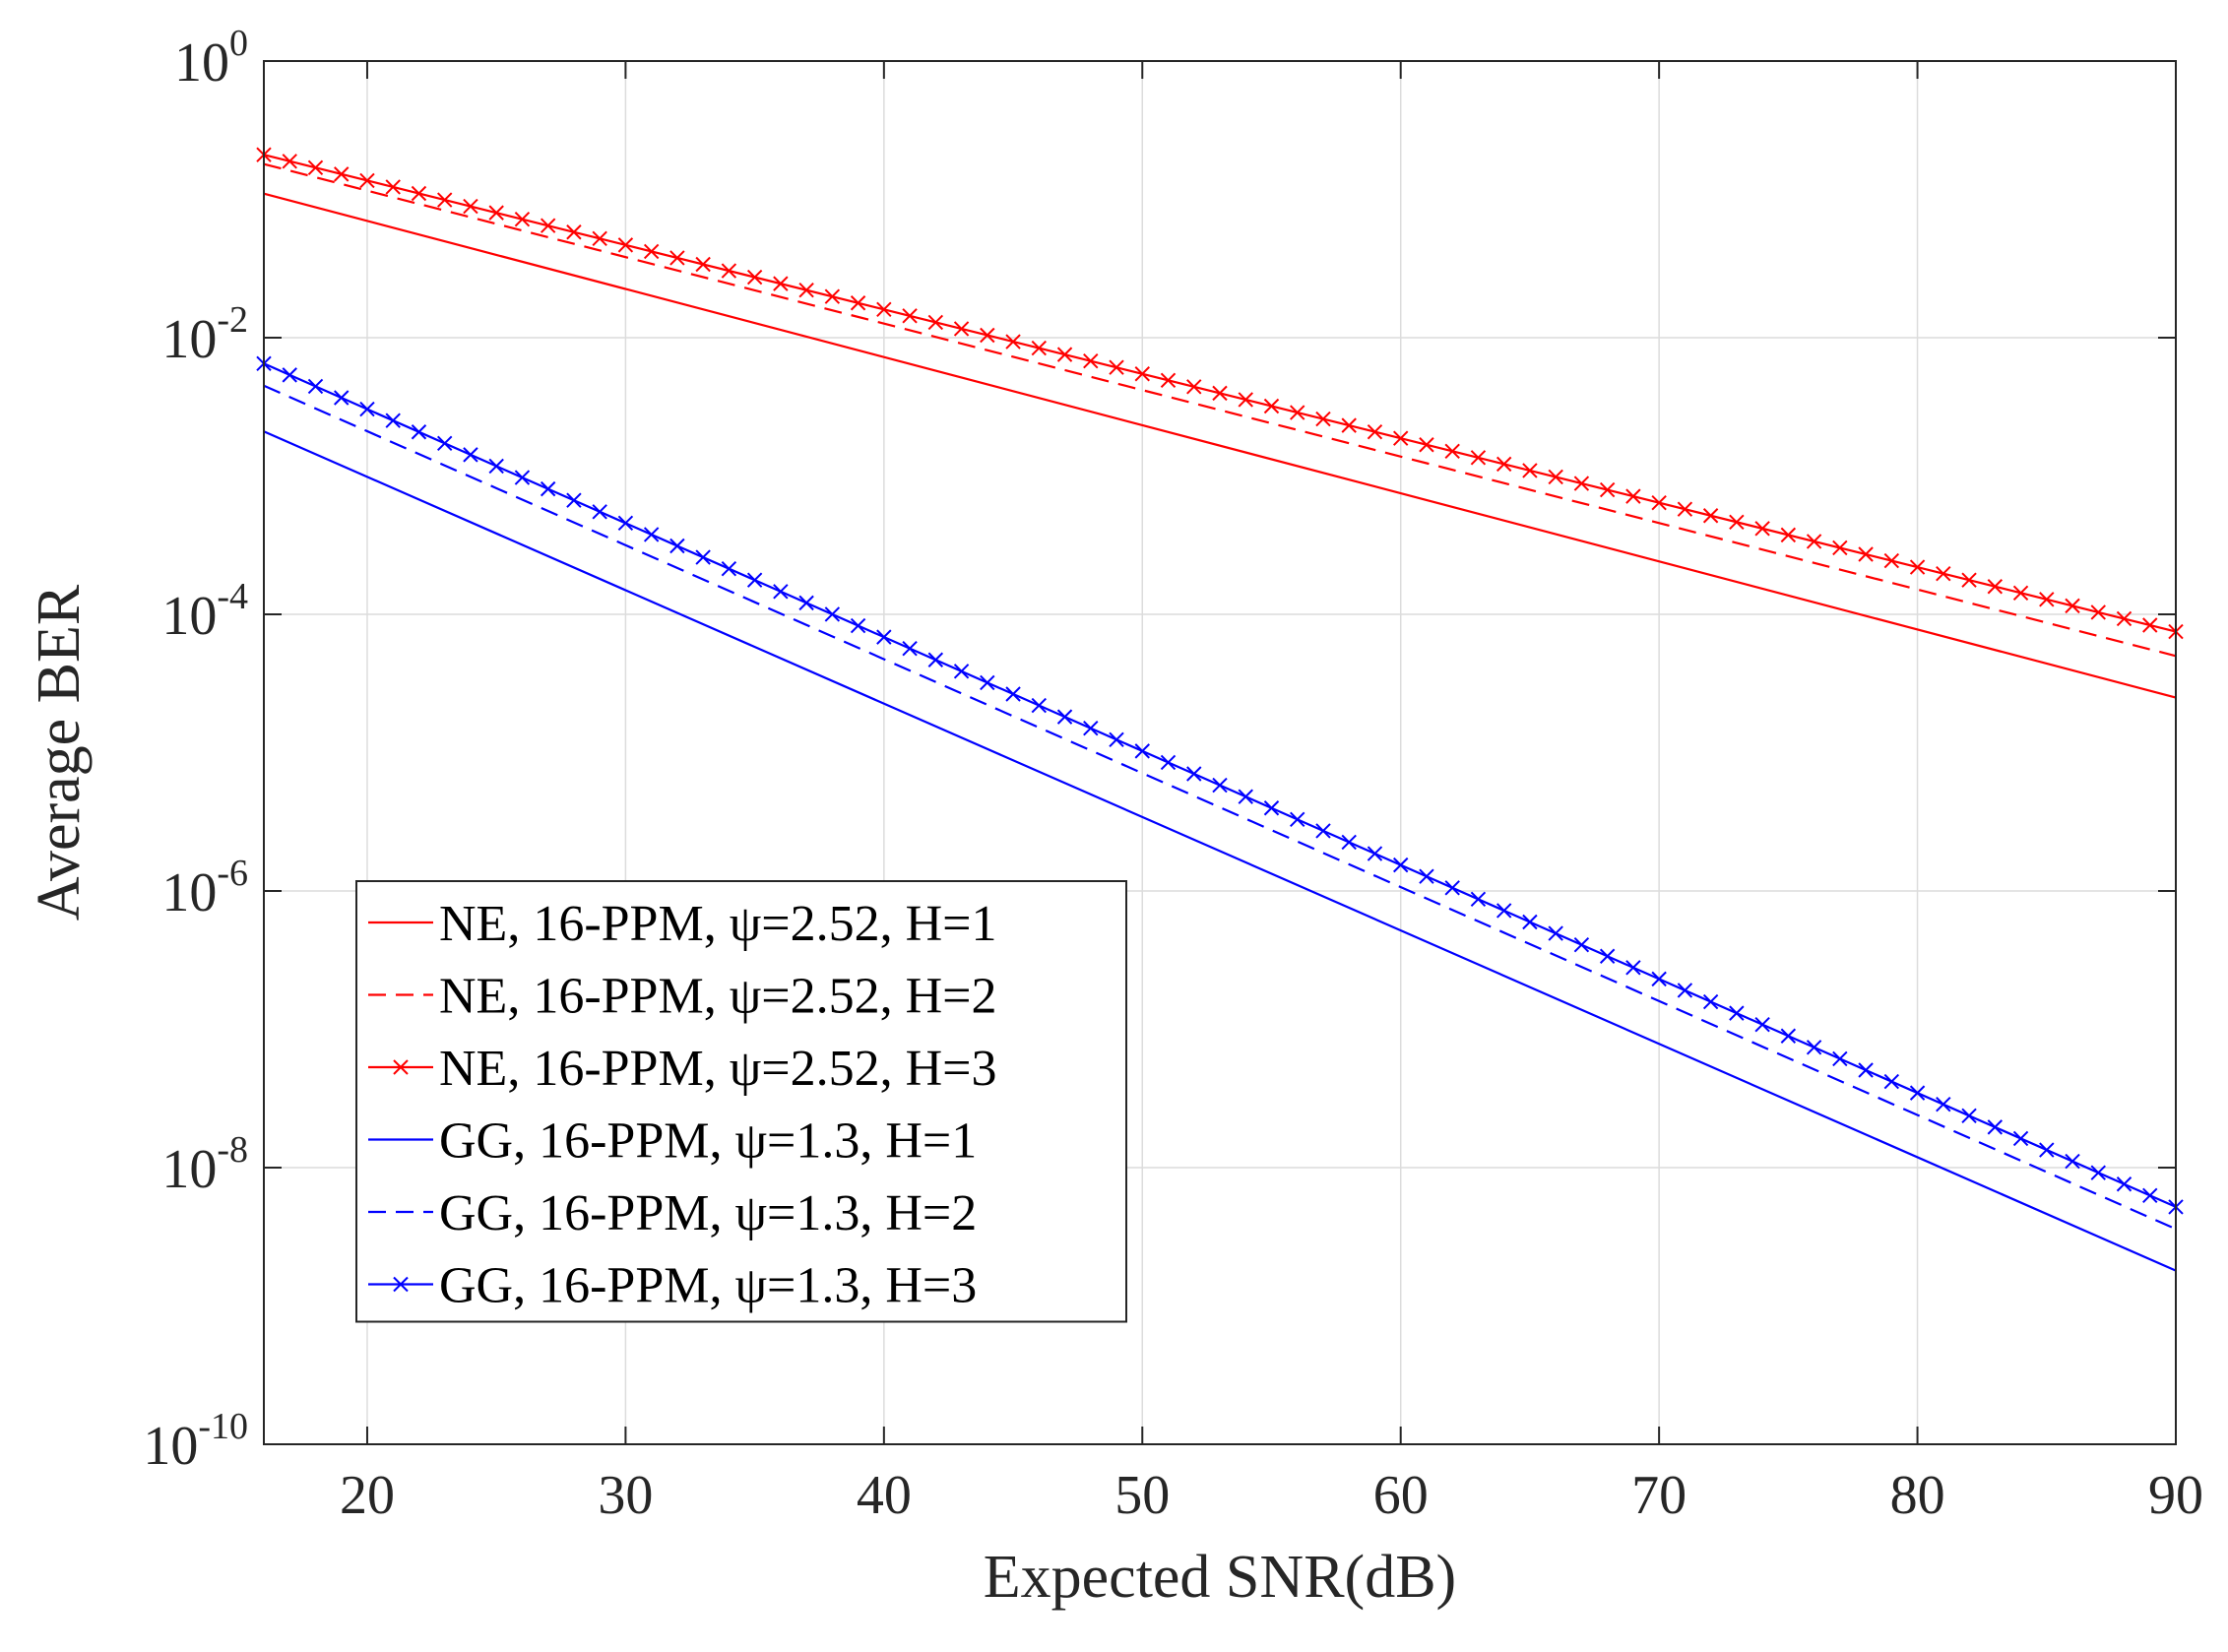 The image size is (2228, 1652). Describe the element at coordinates (708, 1142) in the screenshot. I see `legend-label-4: GG, 16-PPM, ψ=1.3, H=1` at that location.